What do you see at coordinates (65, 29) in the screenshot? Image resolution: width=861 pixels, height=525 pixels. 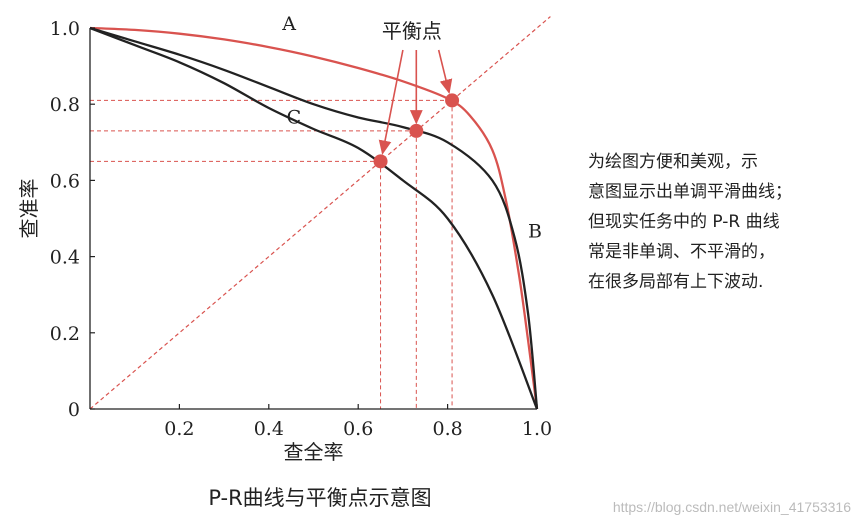 I see `y-tick-label: 1.0` at bounding box center [65, 29].